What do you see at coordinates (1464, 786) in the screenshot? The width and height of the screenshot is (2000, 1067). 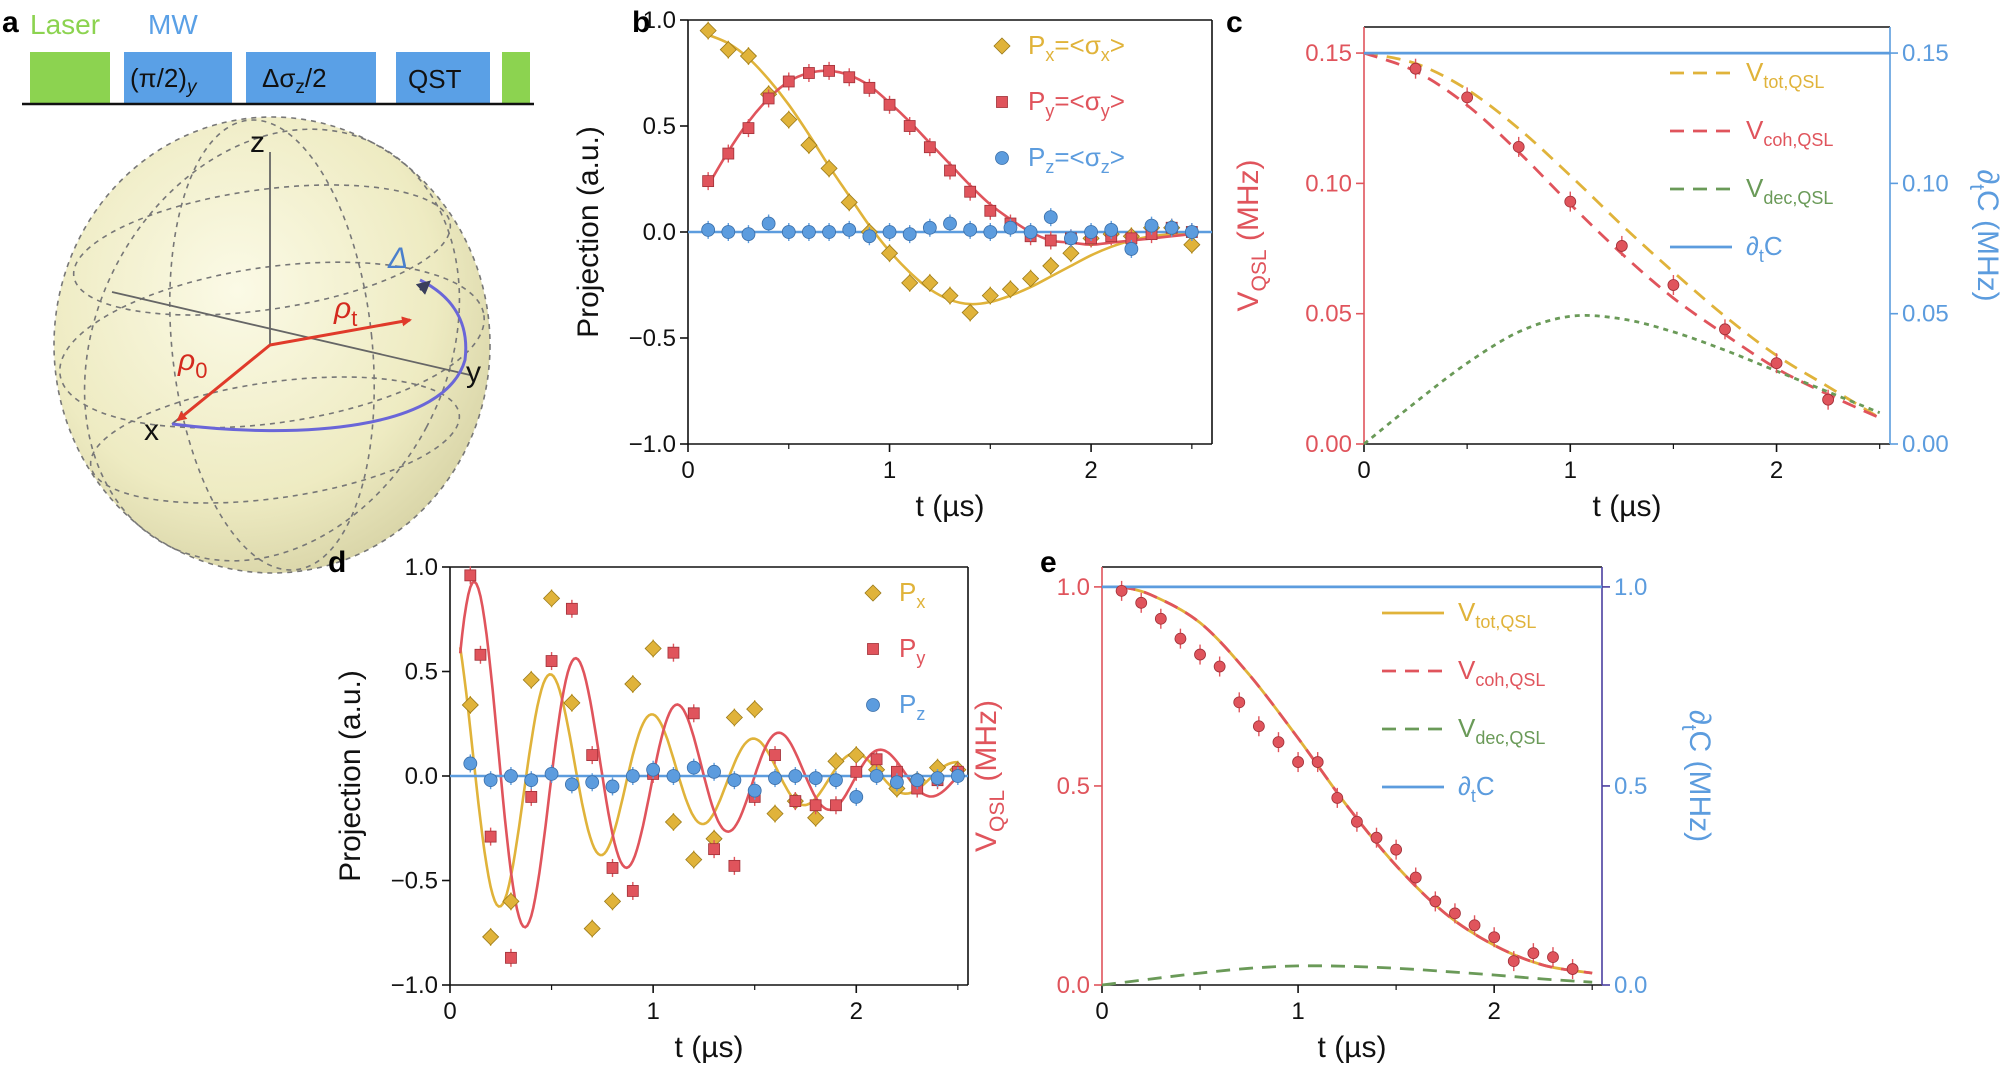 I see `legend-main: ∂` at bounding box center [1464, 786].